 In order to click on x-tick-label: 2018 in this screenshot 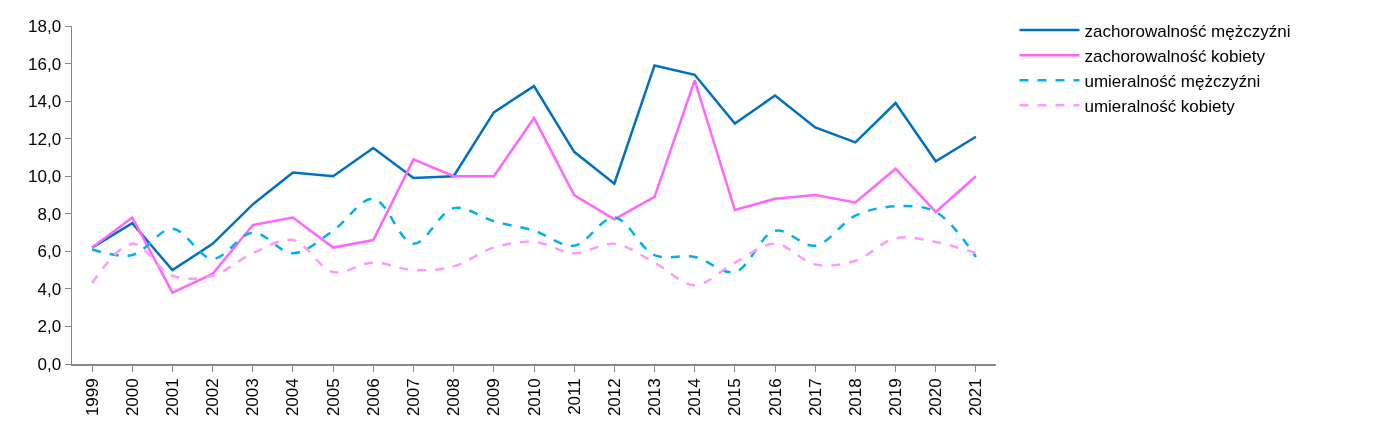, I will do `click(855, 397)`.